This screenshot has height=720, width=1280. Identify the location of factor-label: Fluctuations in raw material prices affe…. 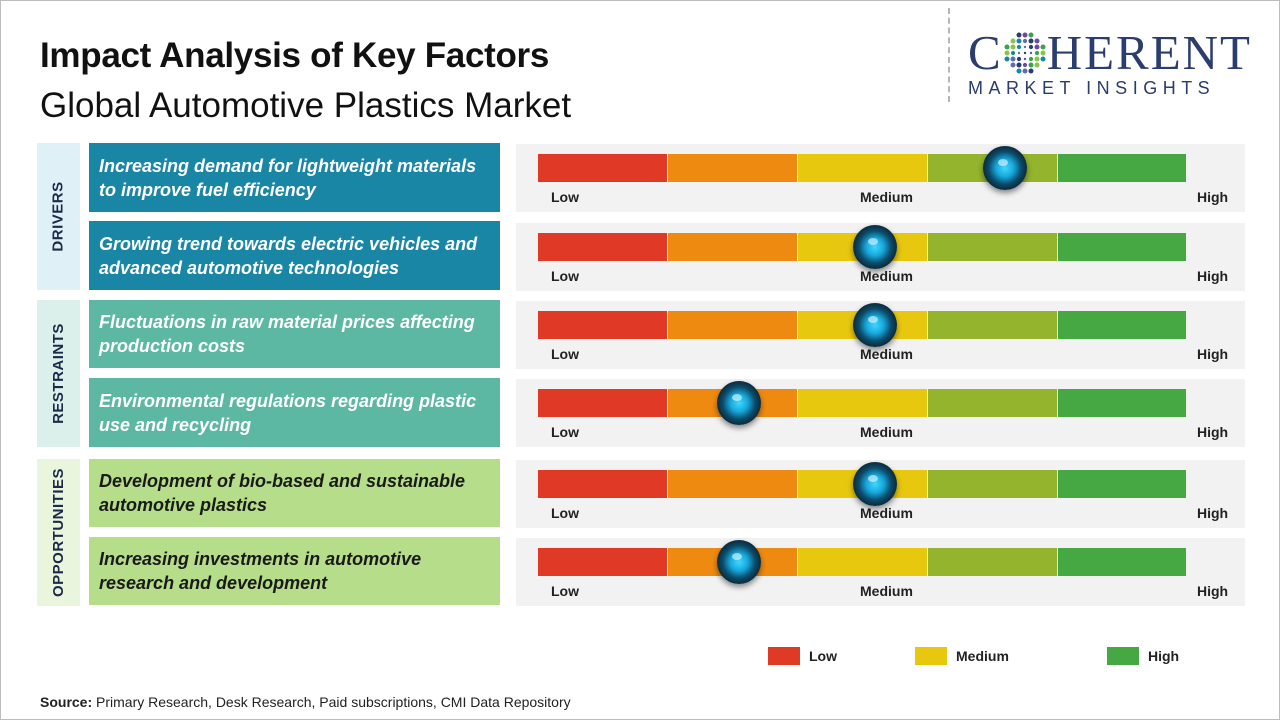
(294, 334).